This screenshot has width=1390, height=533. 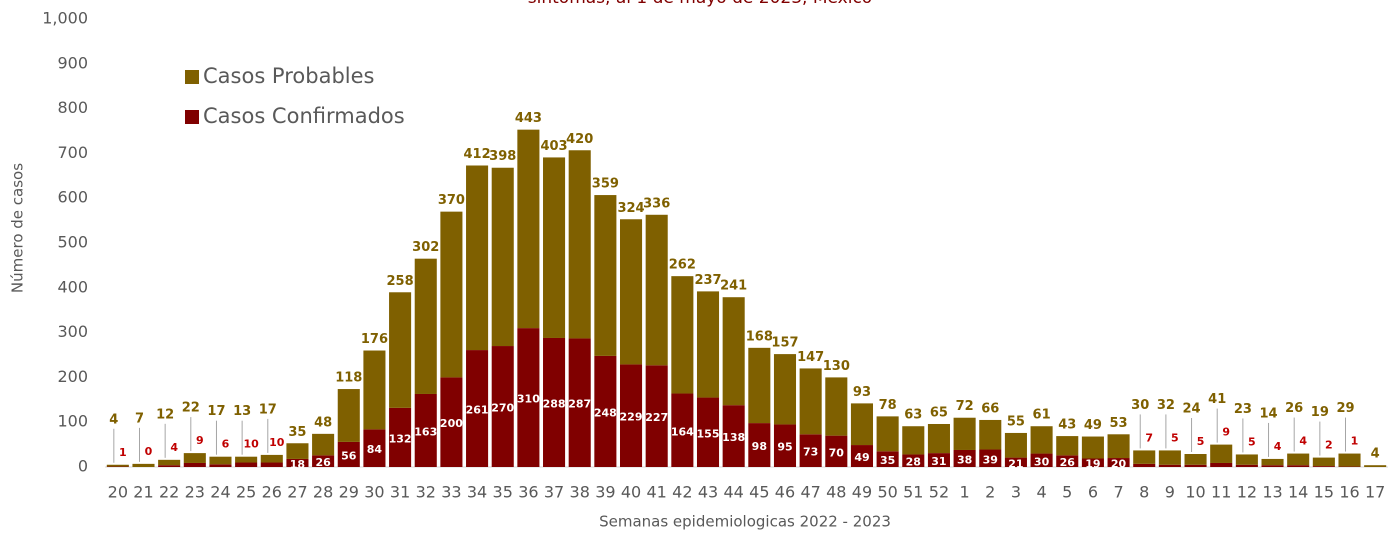 What do you see at coordinates (1166, 405) in the screenshot?
I see `data-label: 32` at bounding box center [1166, 405].